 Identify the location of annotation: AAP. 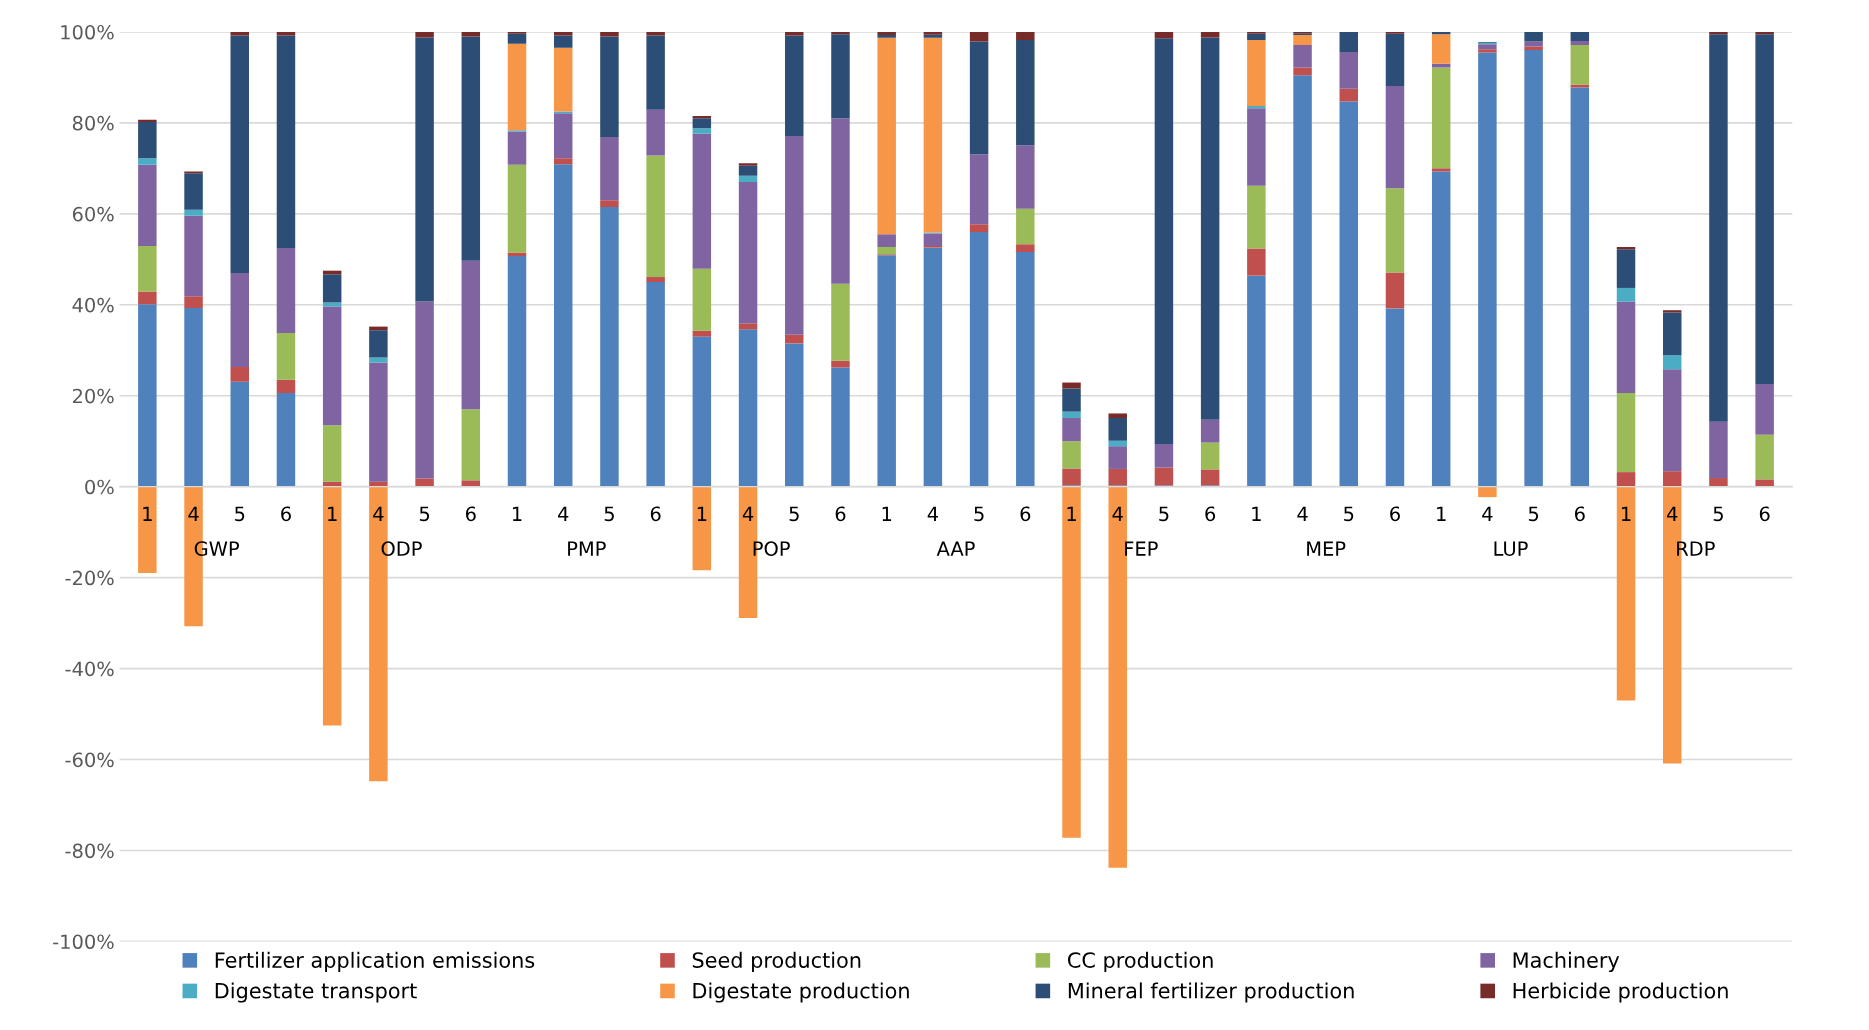
(955, 548).